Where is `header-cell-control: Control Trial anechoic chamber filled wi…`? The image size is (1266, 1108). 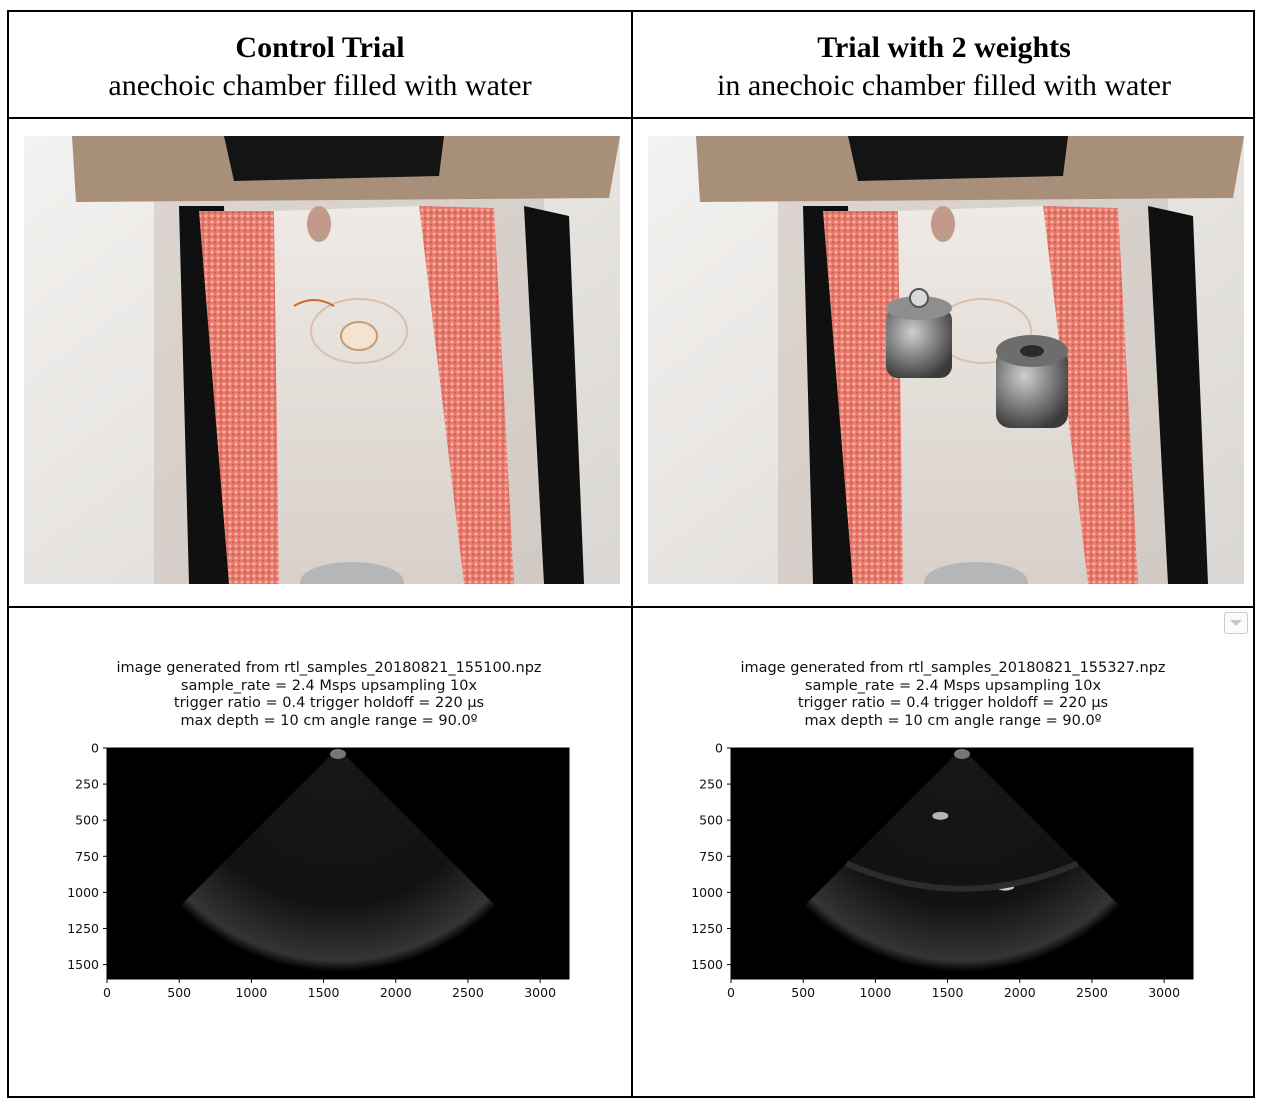
header-cell-control: Control Trial anechoic chamber filled wi… is located at coordinates (320, 64).